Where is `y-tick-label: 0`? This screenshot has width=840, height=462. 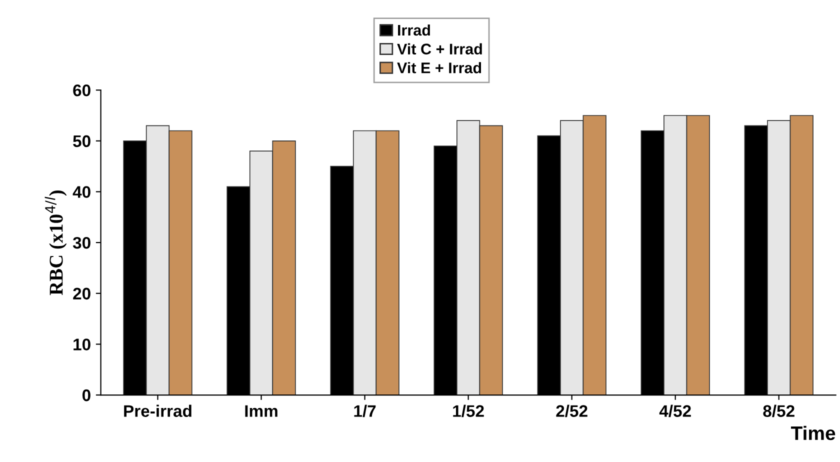 y-tick-label: 0 is located at coordinates (86, 395).